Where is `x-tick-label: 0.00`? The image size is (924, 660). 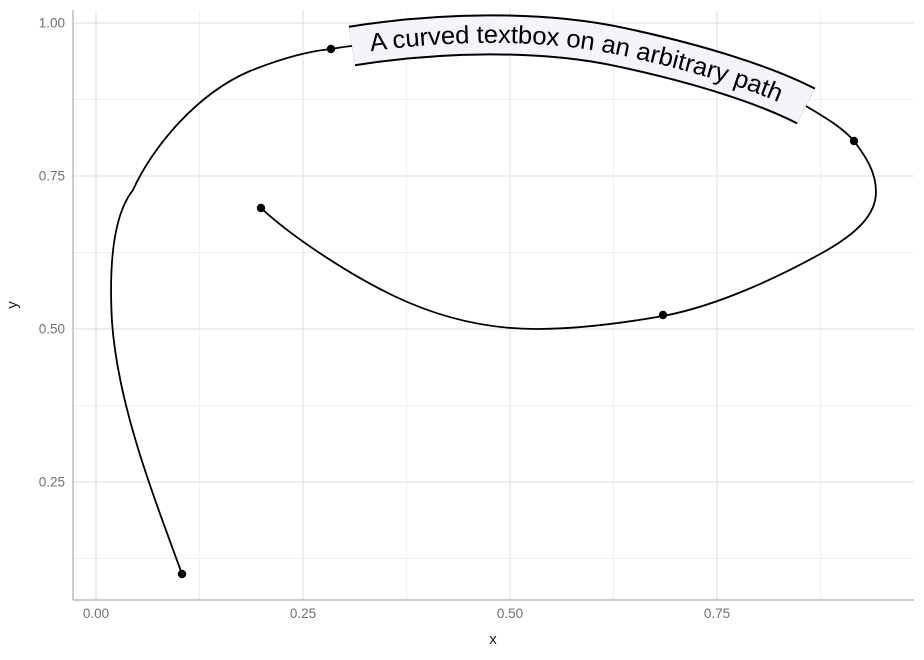
x-tick-label: 0.00 is located at coordinates (96, 613).